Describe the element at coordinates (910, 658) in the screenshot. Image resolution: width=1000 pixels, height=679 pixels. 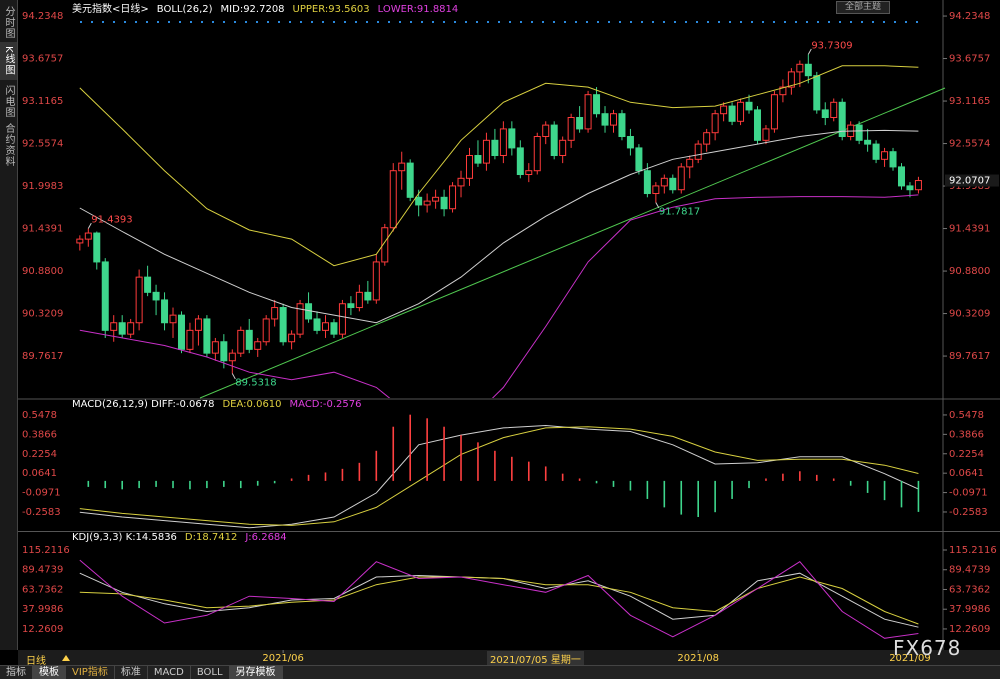
I see `x-tick-label: 2021/09` at that location.